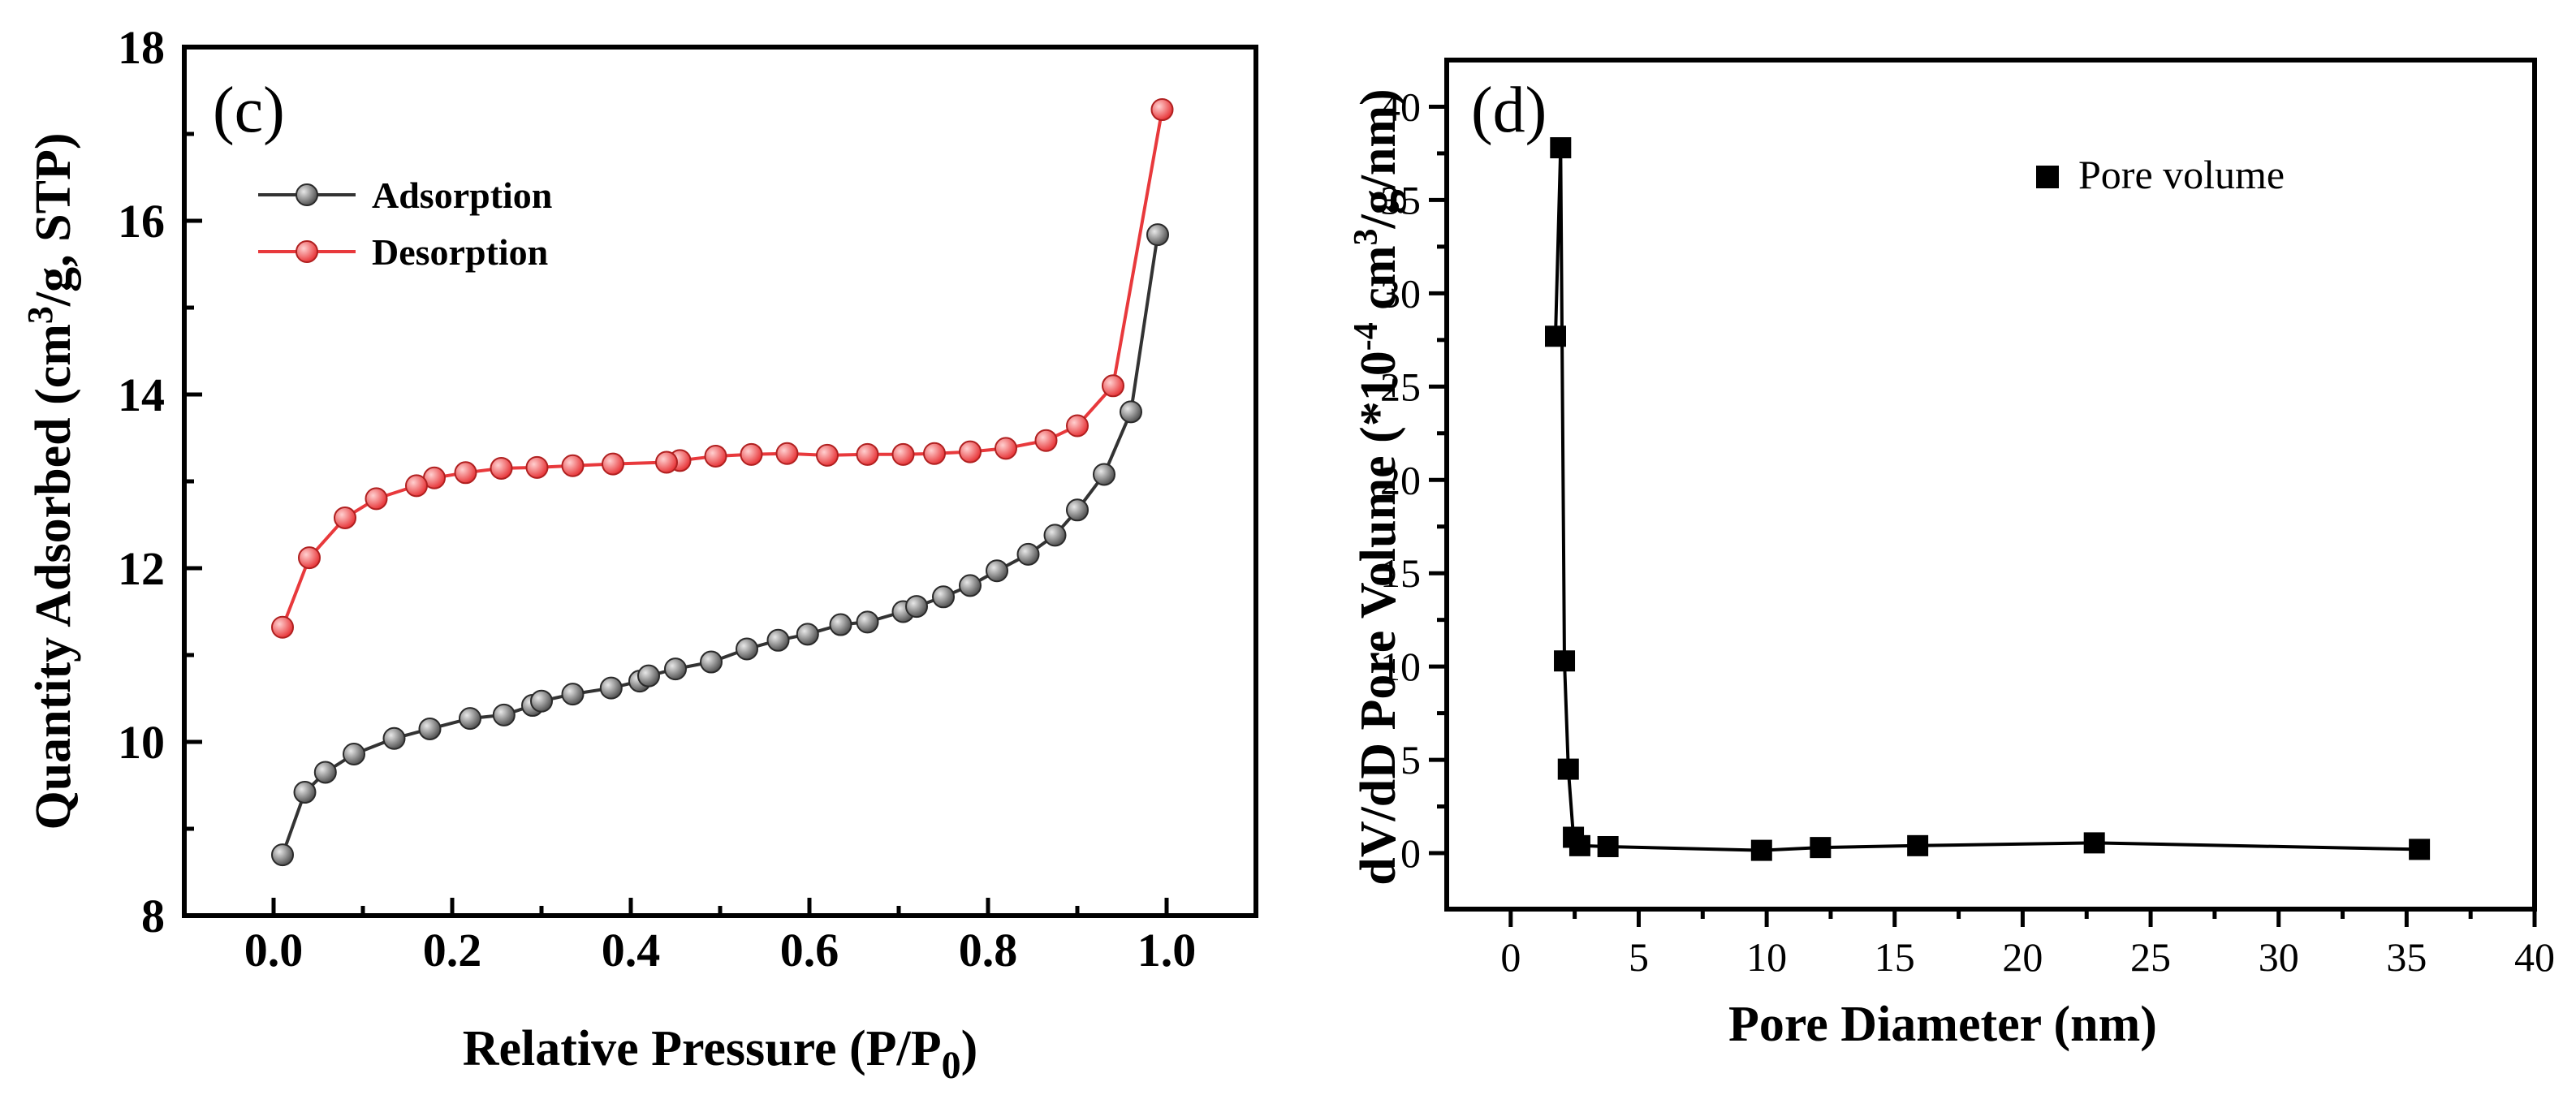 This screenshot has height=1095, width=2576. I want to click on legend-c: Adsorption Desorption, so click(405, 224).